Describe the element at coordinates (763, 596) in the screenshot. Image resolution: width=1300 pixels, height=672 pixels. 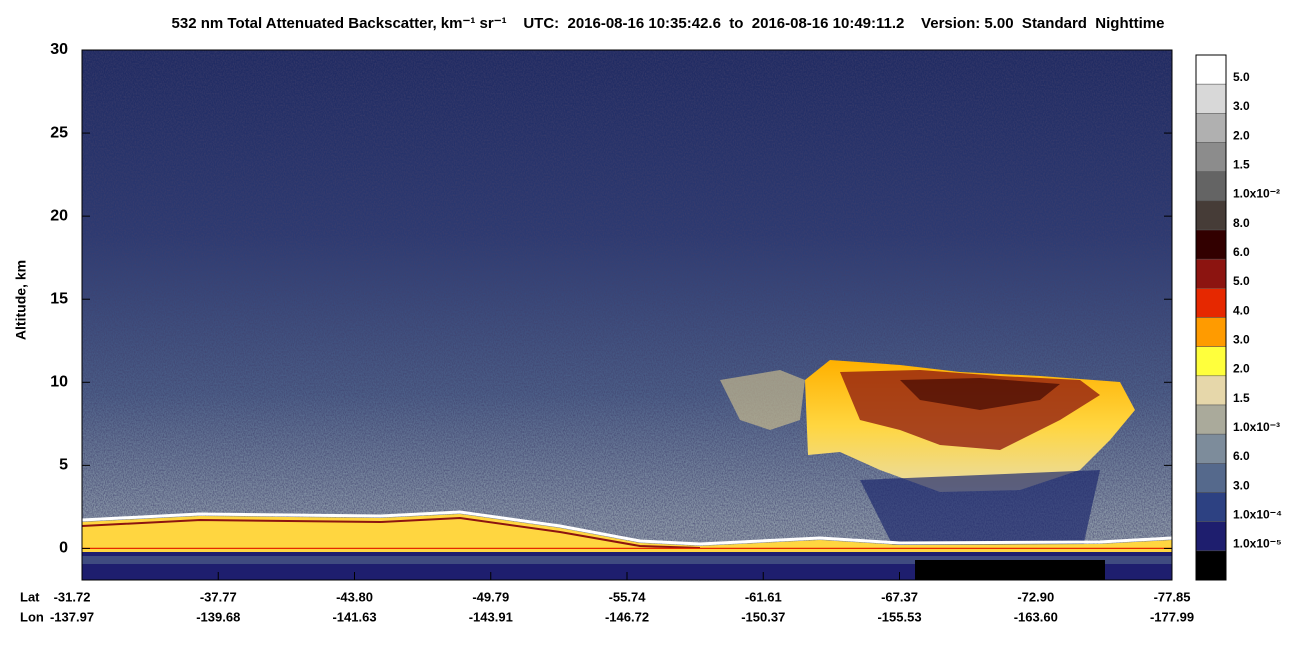
I see `lat-tick-label: -61.61` at that location.